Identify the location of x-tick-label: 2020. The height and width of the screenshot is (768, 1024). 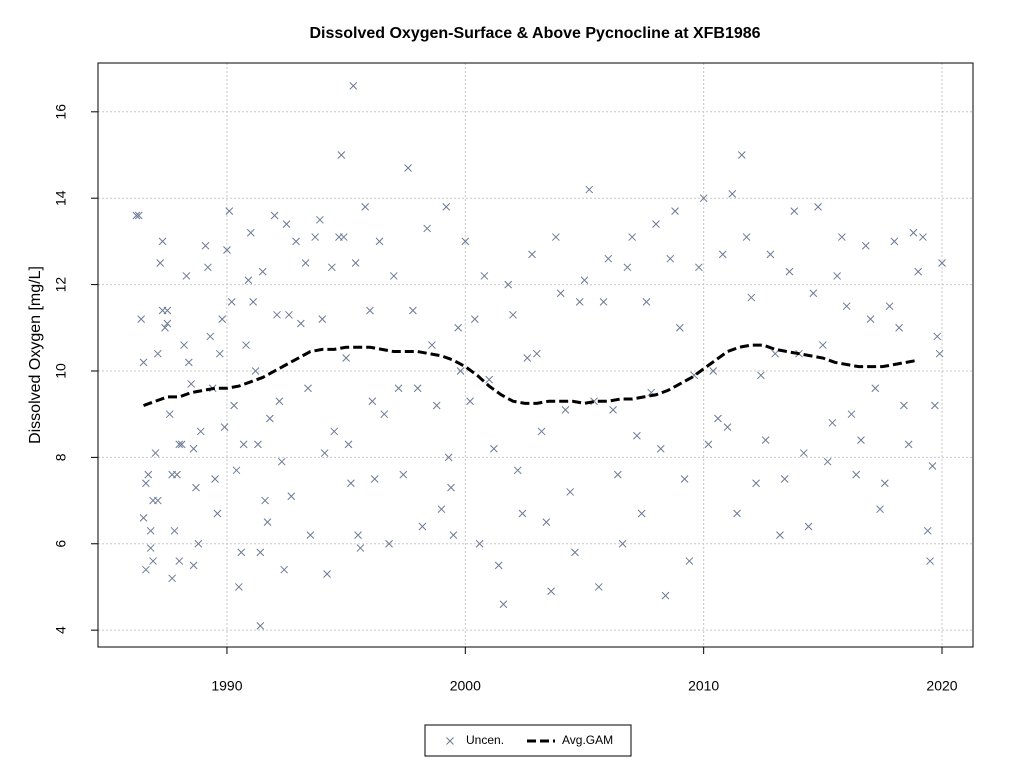
(941, 686).